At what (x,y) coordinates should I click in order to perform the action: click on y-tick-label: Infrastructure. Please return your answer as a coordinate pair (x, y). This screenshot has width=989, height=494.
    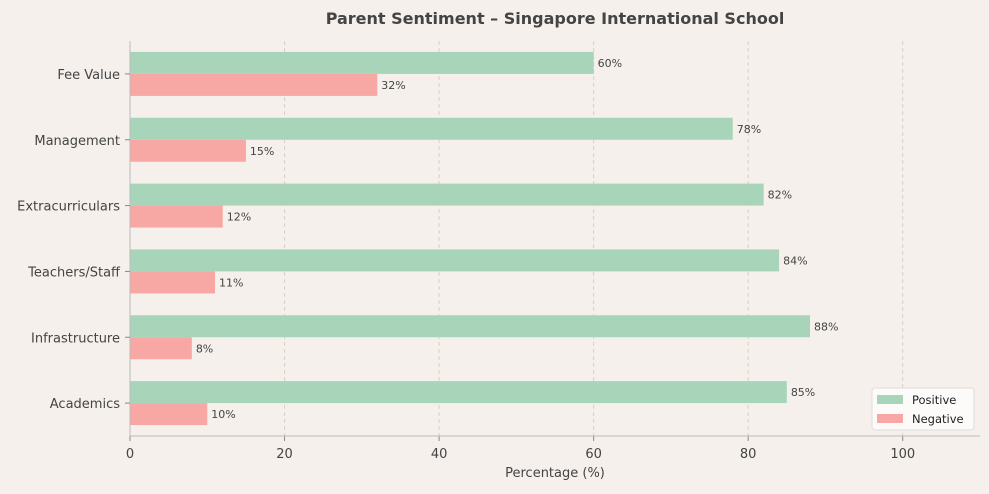
    Looking at the image, I should click on (75, 338).